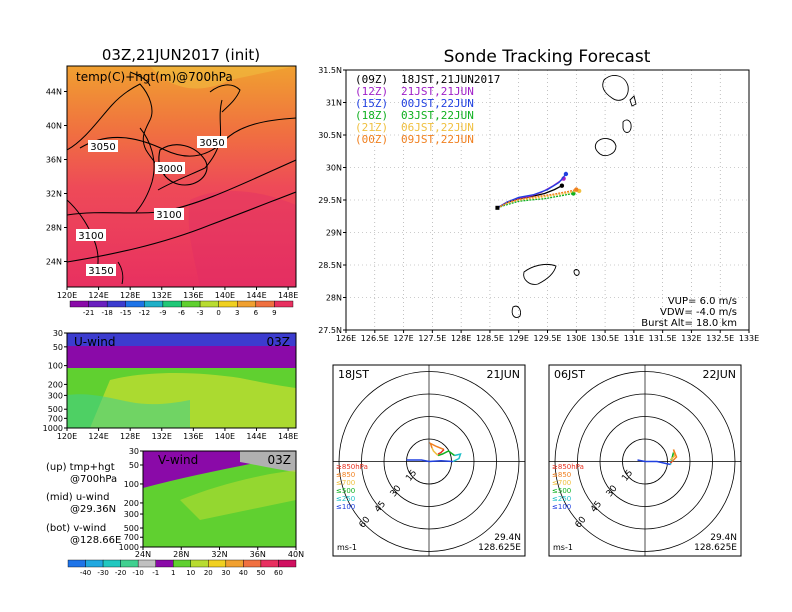 The width and height of the screenshot is (792, 612). I want to click on contour-label: 3050, so click(102, 147).